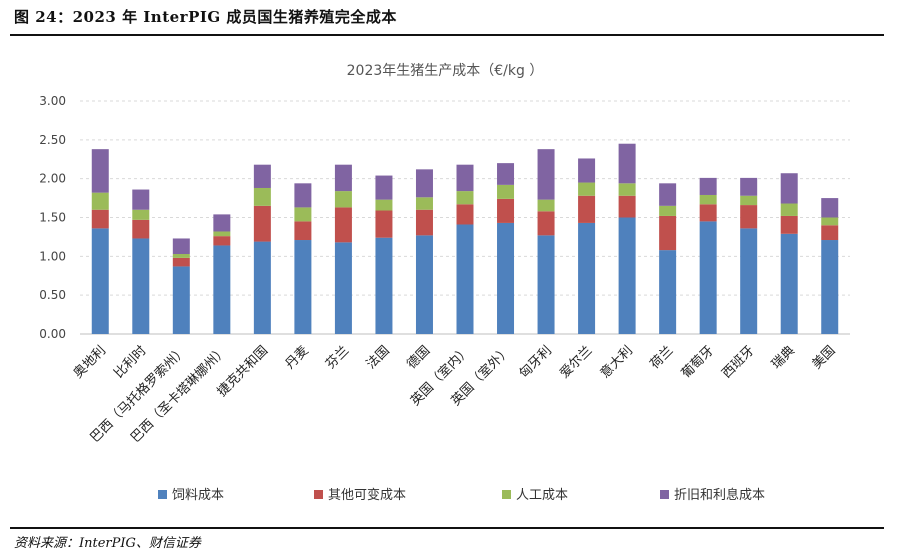 Image resolution: width=898 pixels, height=560 pixels. Describe the element at coordinates (52, 256) in the screenshot. I see `y-tick-label: 1.00` at that location.